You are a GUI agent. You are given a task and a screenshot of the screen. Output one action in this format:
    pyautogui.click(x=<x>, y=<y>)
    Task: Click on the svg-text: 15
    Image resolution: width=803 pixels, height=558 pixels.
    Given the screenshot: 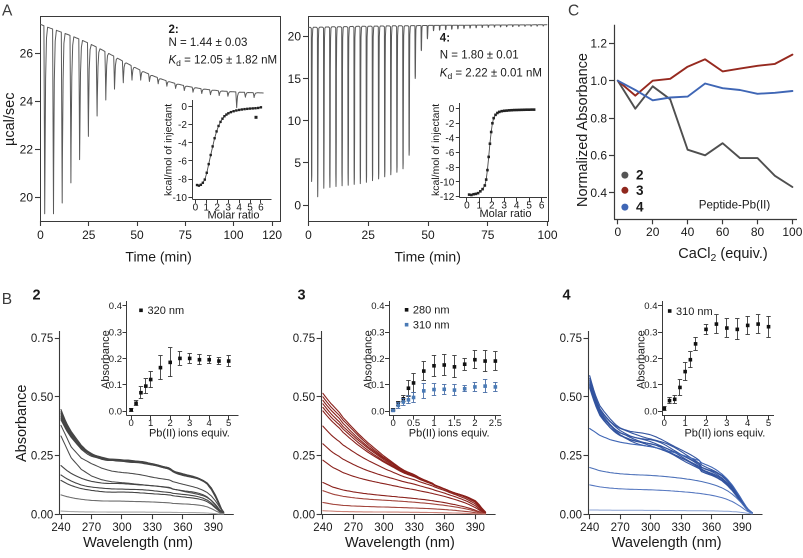 What is the action you would take?
    pyautogui.click(x=295, y=79)
    